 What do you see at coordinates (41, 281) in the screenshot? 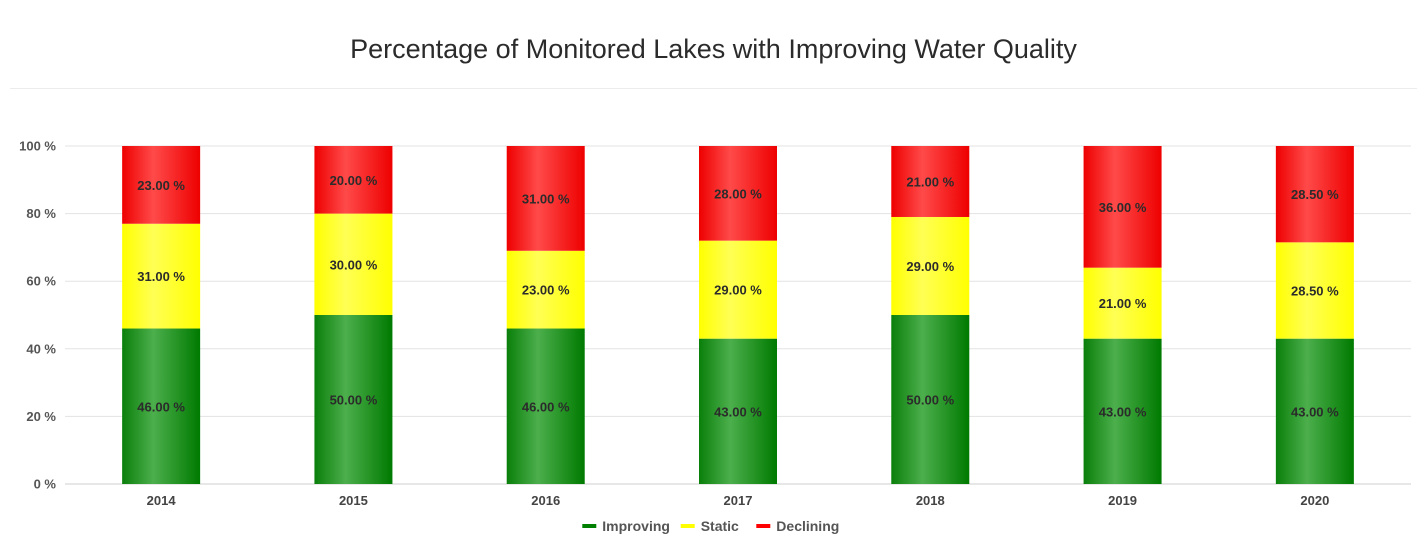
I see `y-tick-label: 60 %` at bounding box center [41, 281].